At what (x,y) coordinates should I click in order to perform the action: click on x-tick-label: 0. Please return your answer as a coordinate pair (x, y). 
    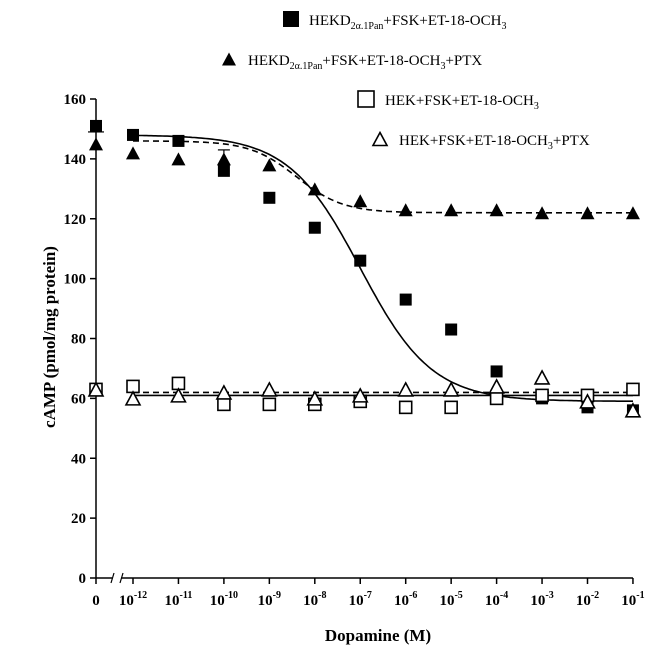
    Looking at the image, I should click on (96, 601).